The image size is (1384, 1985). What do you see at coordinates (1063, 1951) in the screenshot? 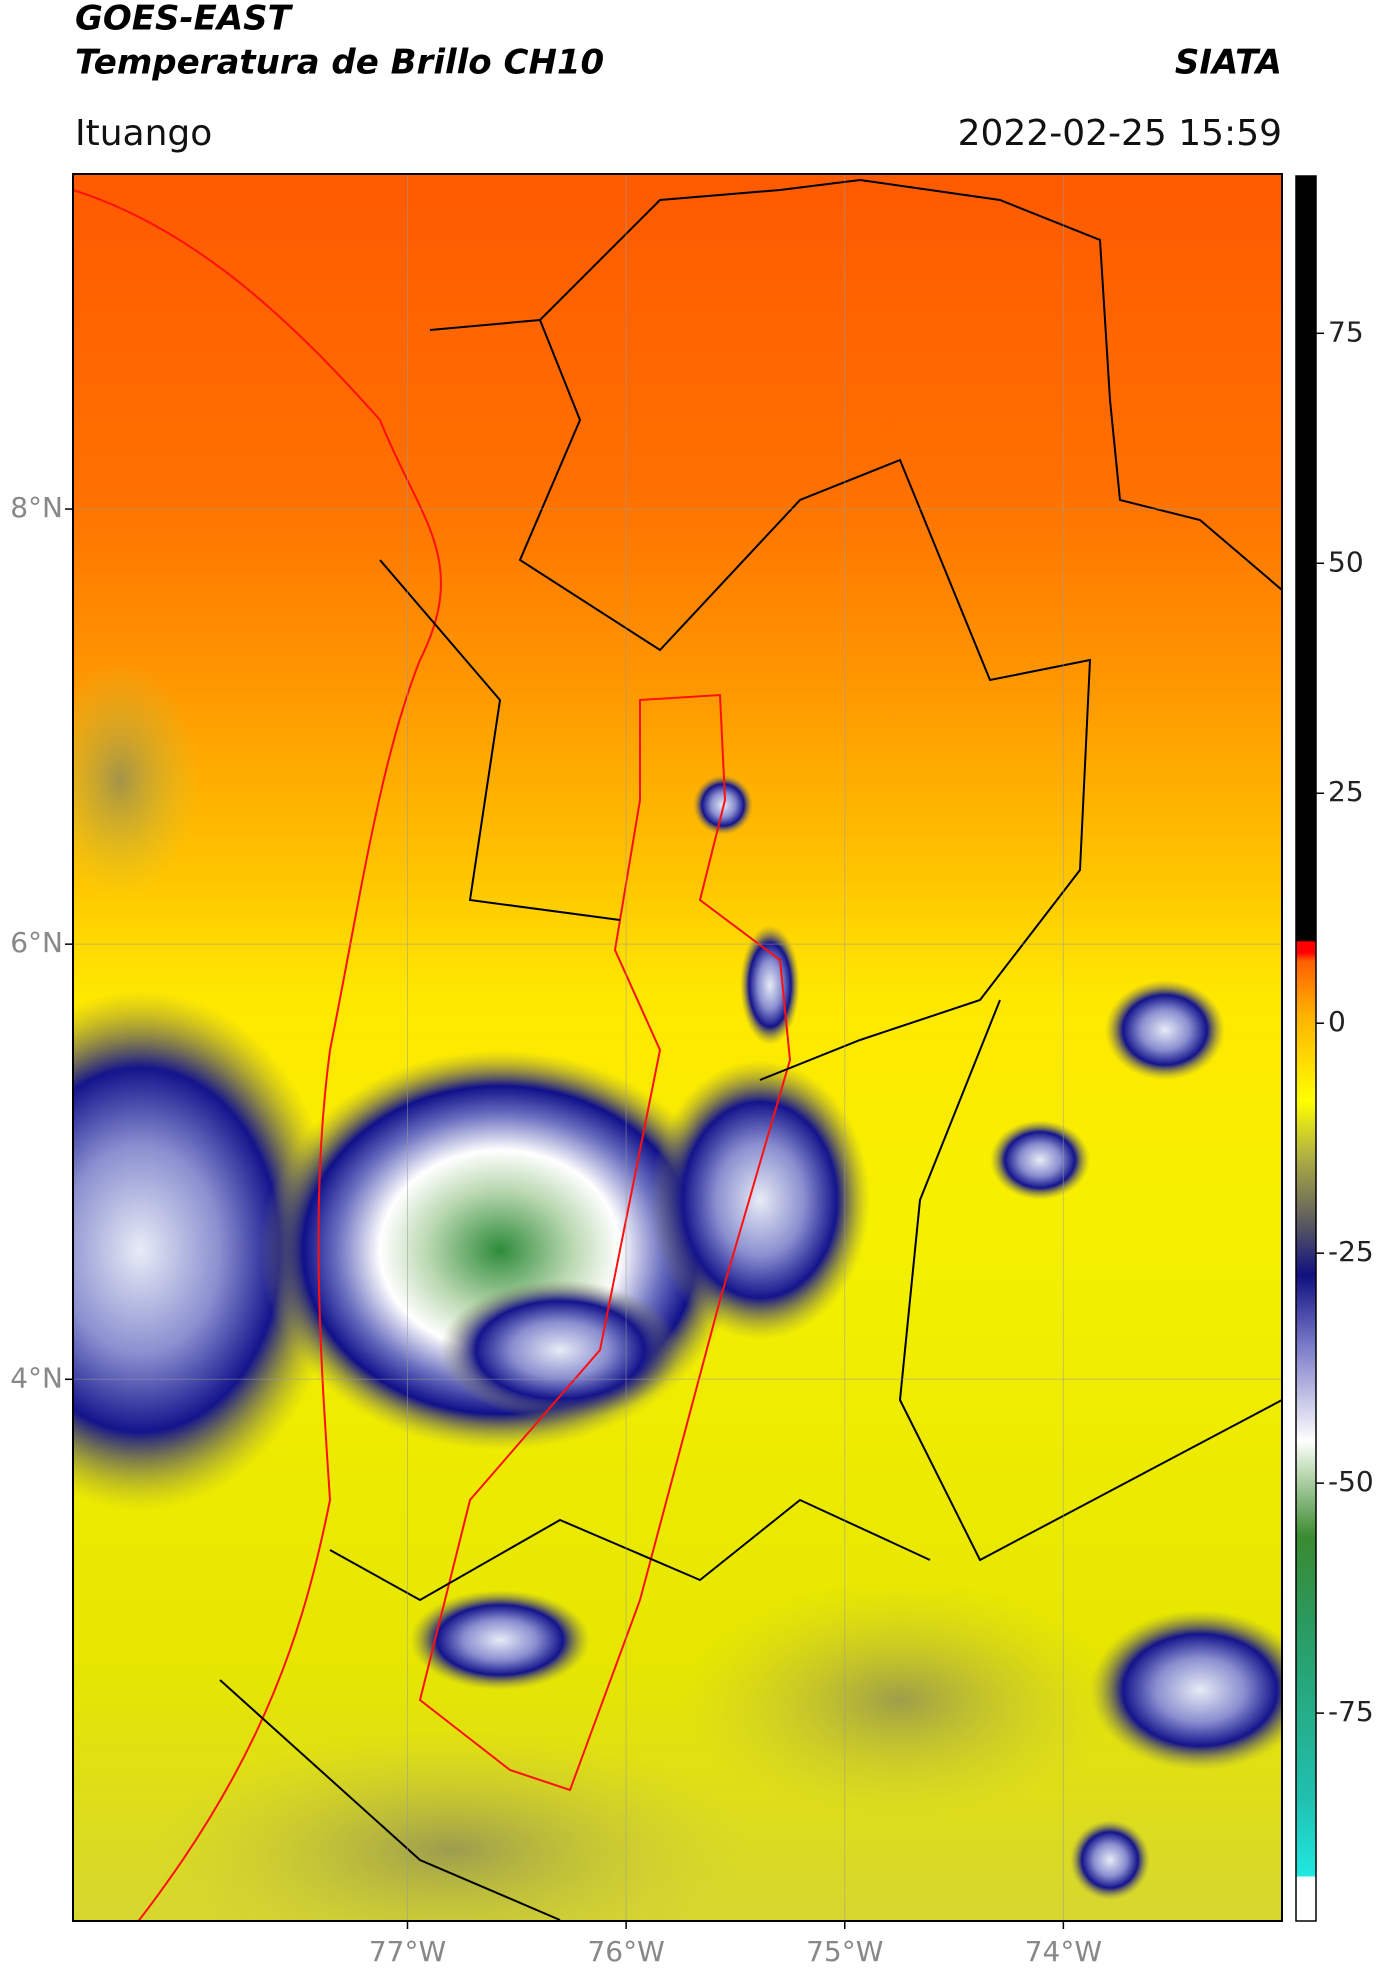
I see `x-tick-label: 74°W` at bounding box center [1063, 1951].